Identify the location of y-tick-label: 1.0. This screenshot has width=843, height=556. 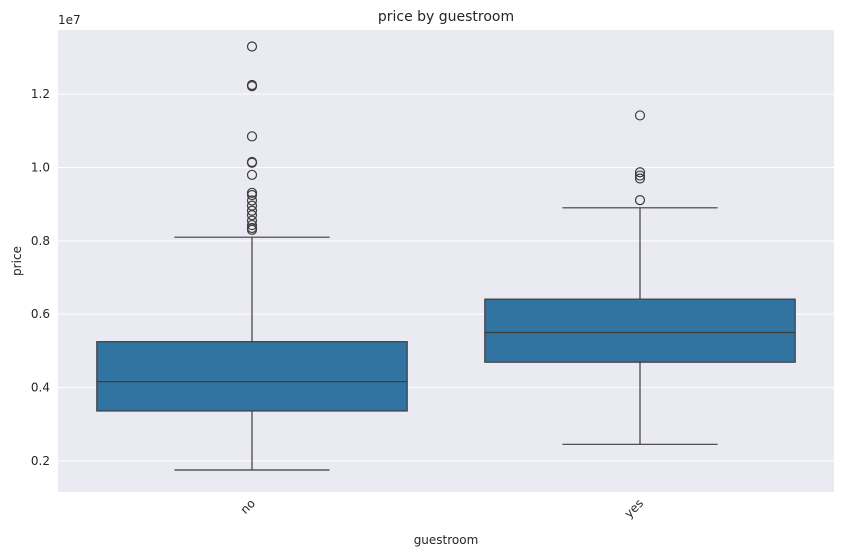
(40, 168).